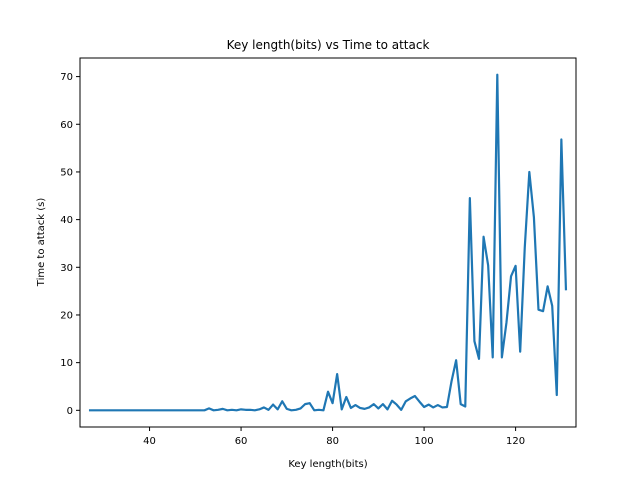 Image resolution: width=640 pixels, height=480 pixels. I want to click on y-tick-label: 10, so click(66, 363).